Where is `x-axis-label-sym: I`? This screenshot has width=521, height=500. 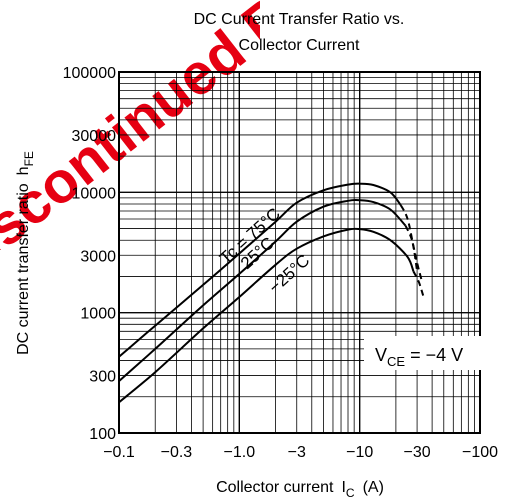
x-axis-label-sym: I is located at coordinates (343, 487).